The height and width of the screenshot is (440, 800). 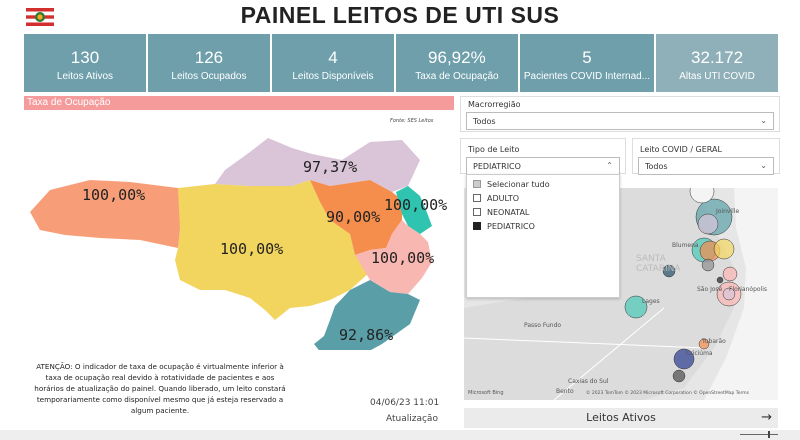 I want to click on option-select-all: Selecionar tudo, so click(x=543, y=184).